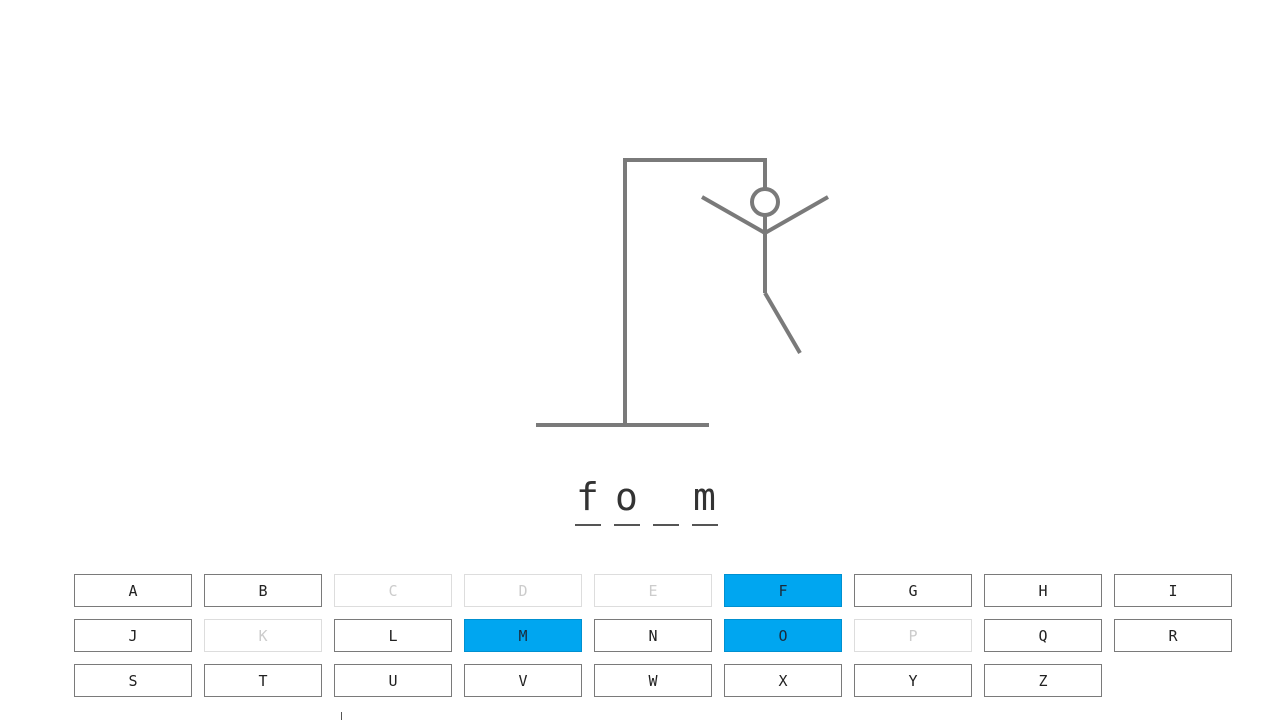  What do you see at coordinates (665, 500) in the screenshot?
I see `word-letter-slot` at bounding box center [665, 500].